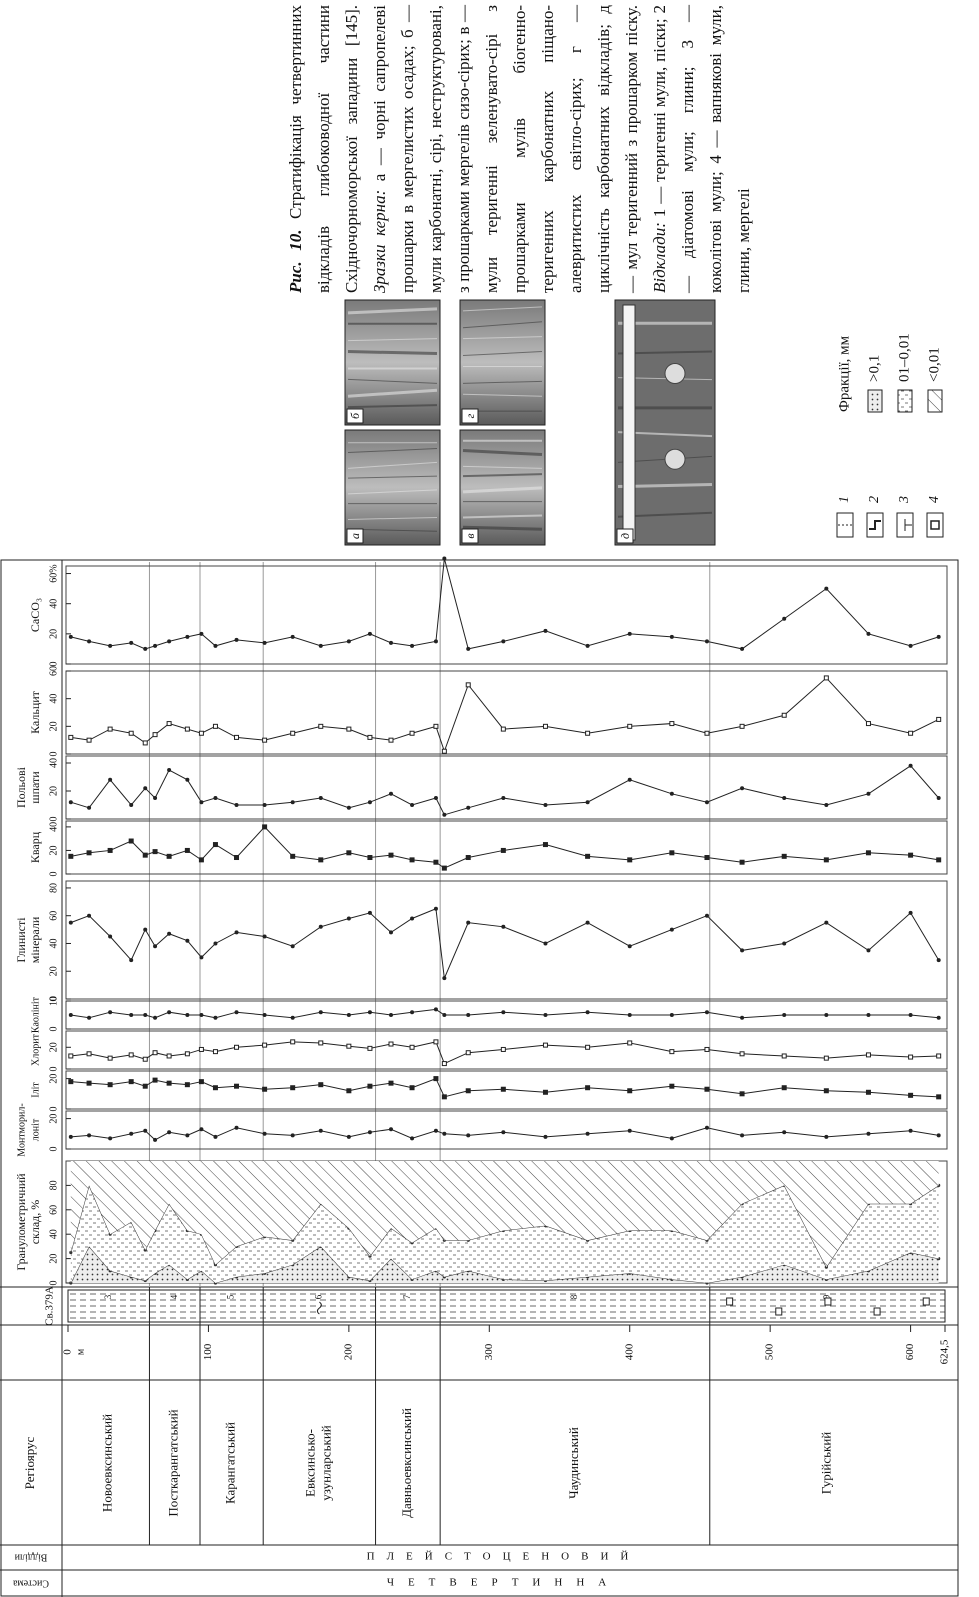  What do you see at coordinates (53, 763) in the screenshot?
I see `x-tick-label: 40` at bounding box center [53, 763].